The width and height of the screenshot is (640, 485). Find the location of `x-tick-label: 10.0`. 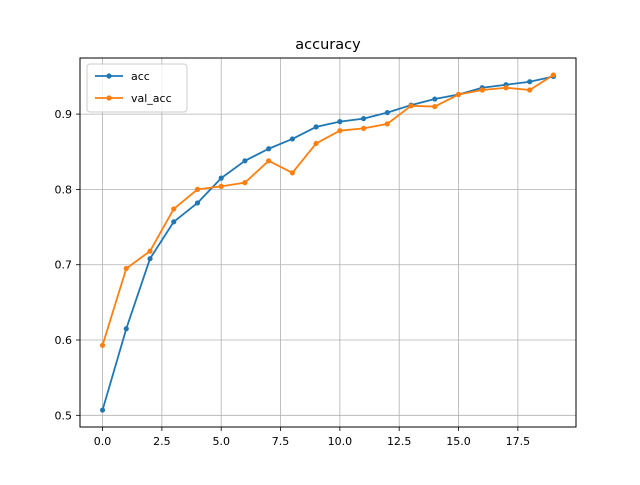

x-tick-label: 10.0 is located at coordinates (340, 441).